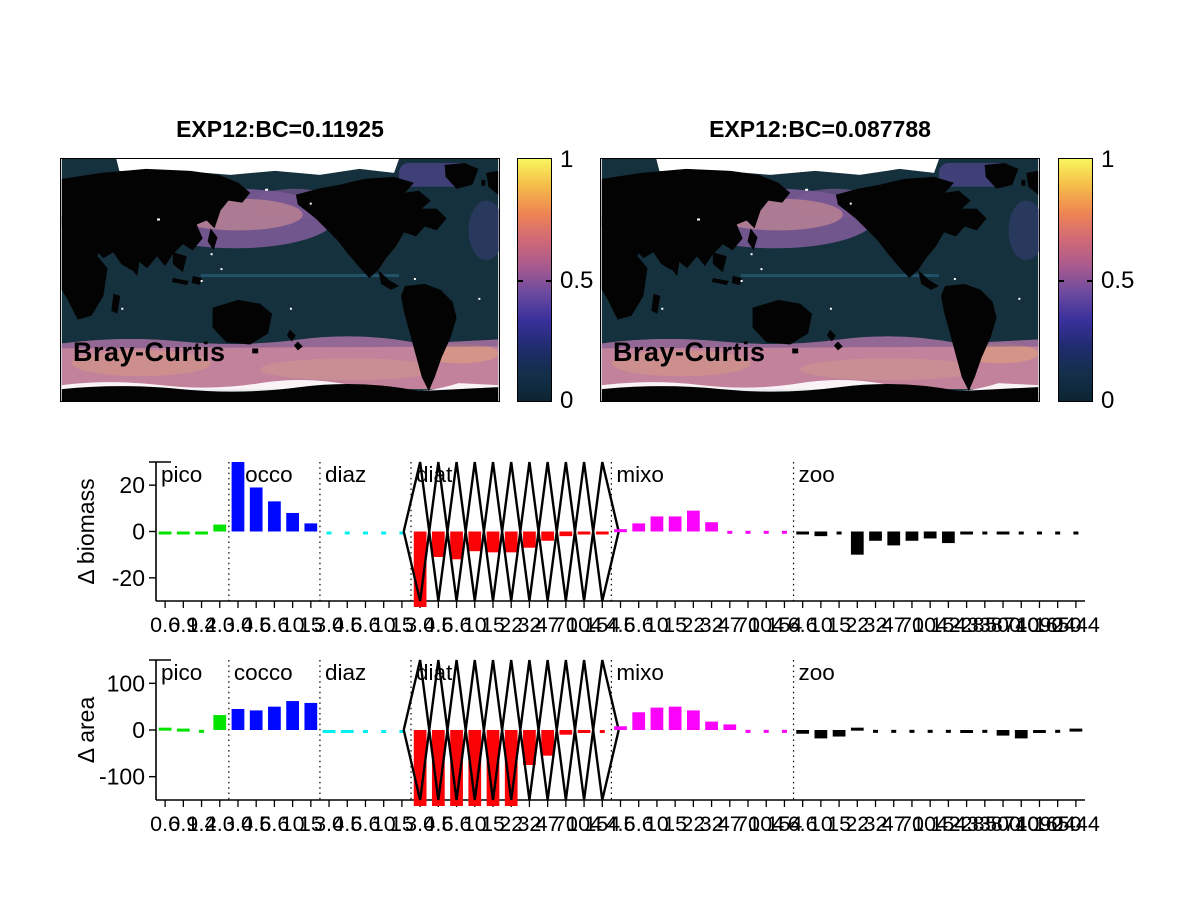  I want to click on x-tick-label: 0.6, so click(165, 625).